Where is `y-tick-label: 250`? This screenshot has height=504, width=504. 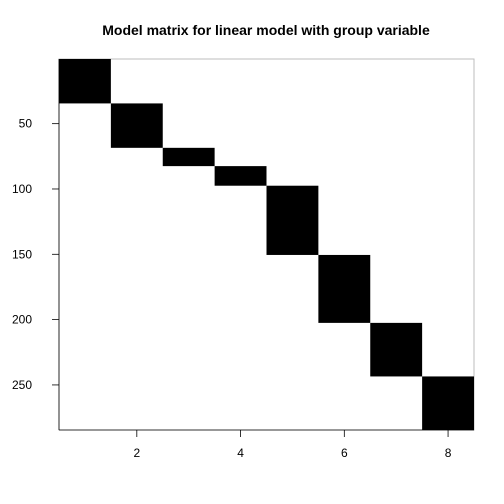
y-tick-label: 250 is located at coordinates (22, 385).